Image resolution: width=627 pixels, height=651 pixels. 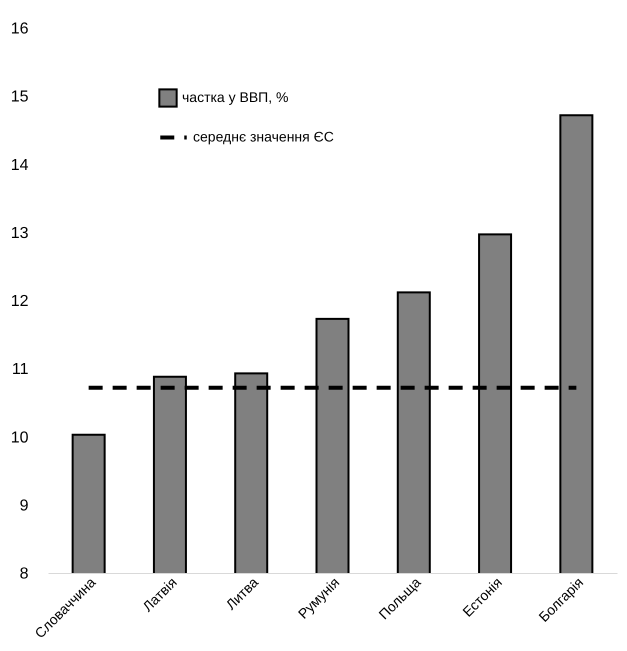 What do you see at coordinates (263, 136) in the screenshot?
I see `legend-label: середнє значення ЄС` at bounding box center [263, 136].